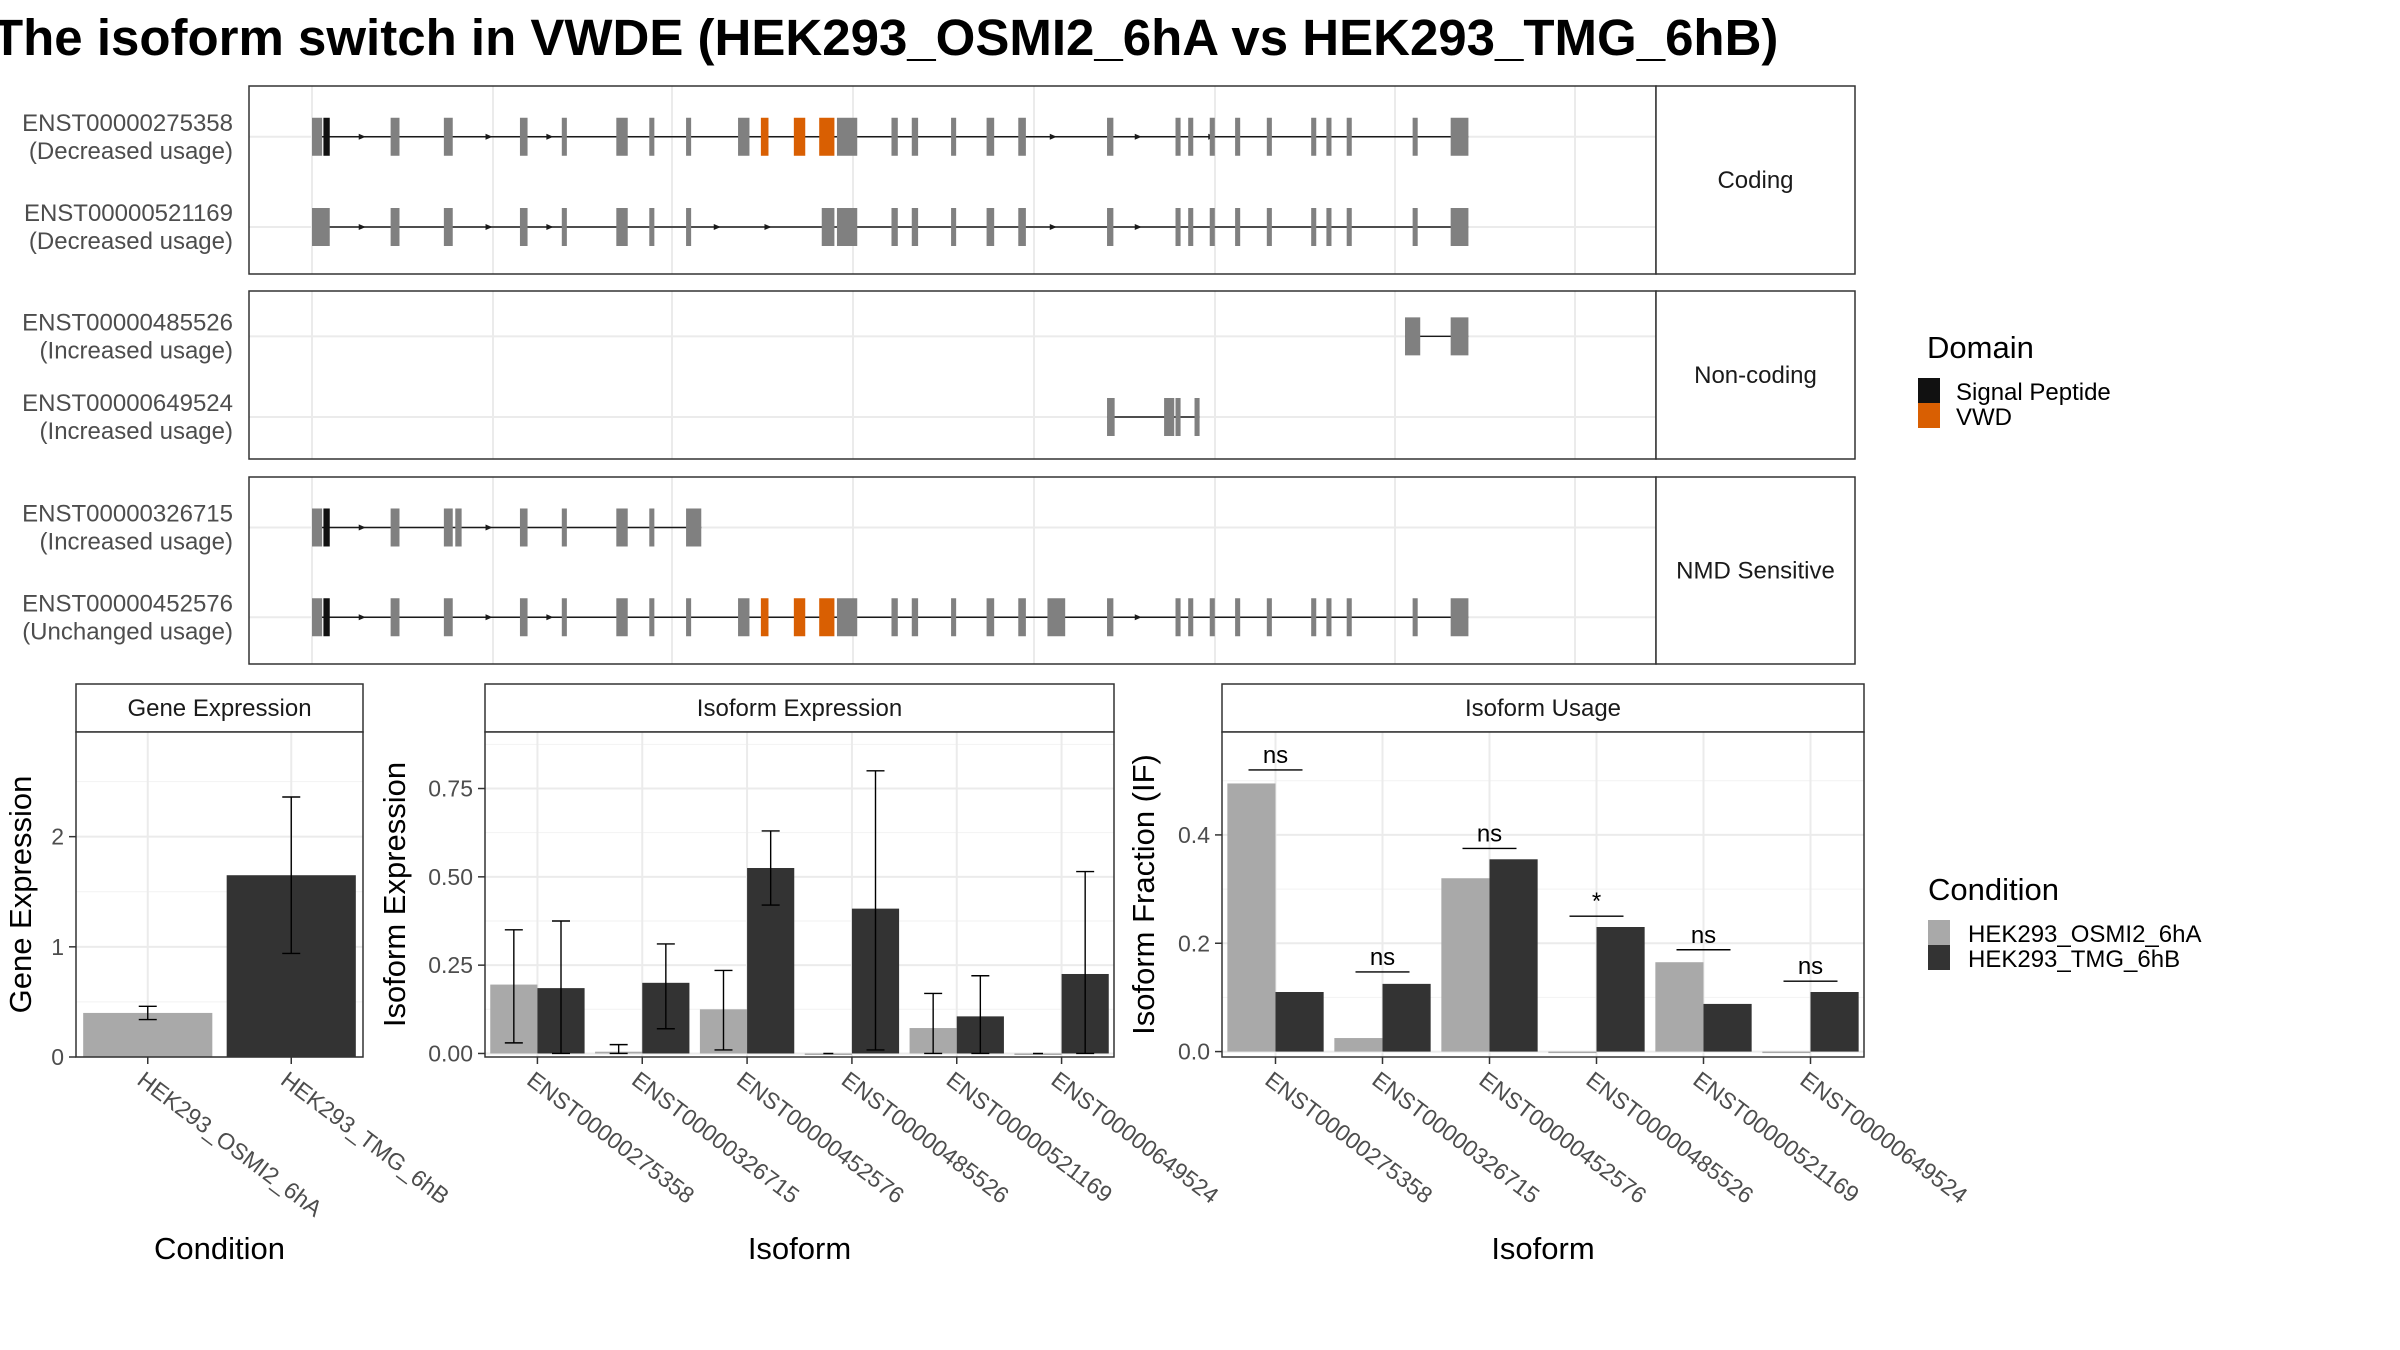 The height and width of the screenshot is (1350, 2400). I want to click on x-axis-title: Condition, so click(219, 1248).